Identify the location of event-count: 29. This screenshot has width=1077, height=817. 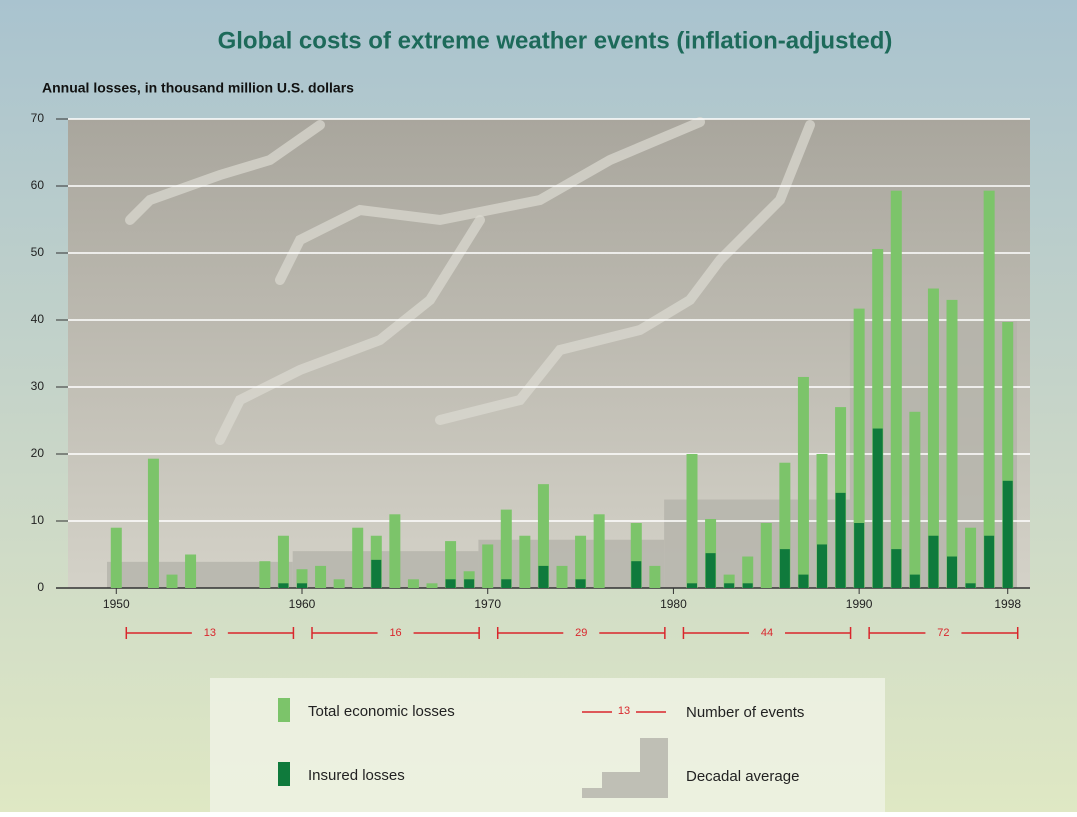
(581, 633).